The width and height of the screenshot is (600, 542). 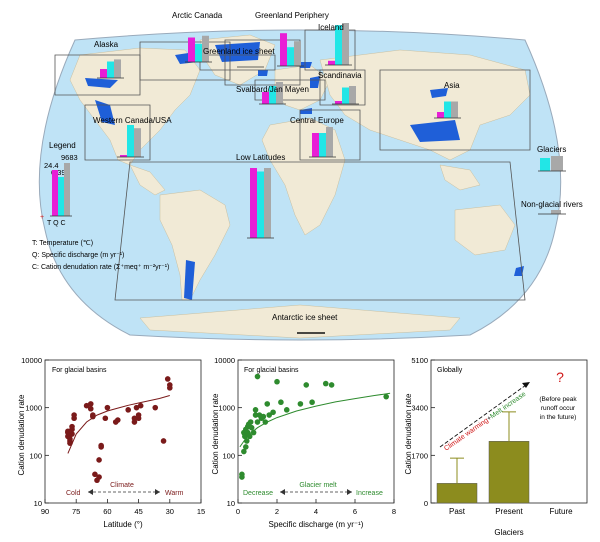 What do you see at coordinates (260, 204) in the screenshot?
I see `region-bar-low-latitudes-q` at bounding box center [260, 204].